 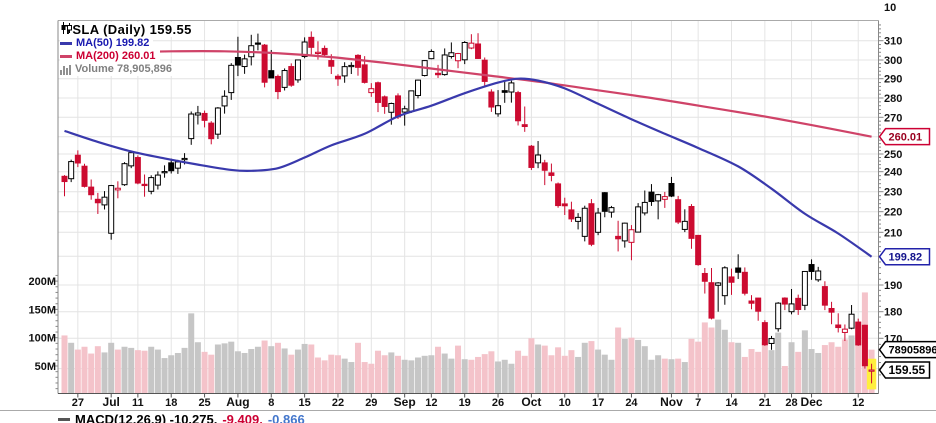 What do you see at coordinates (124, 69) in the screenshot?
I see `volume-label: Volume 78,905,896` at bounding box center [124, 69].